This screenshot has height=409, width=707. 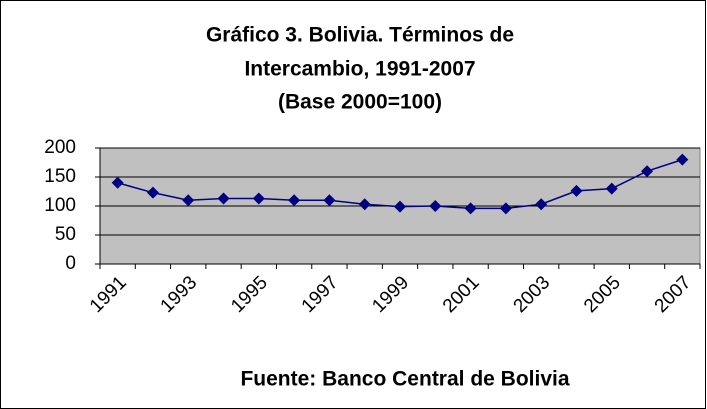 I want to click on chart-title: (Base 2000=100), so click(x=360, y=102).